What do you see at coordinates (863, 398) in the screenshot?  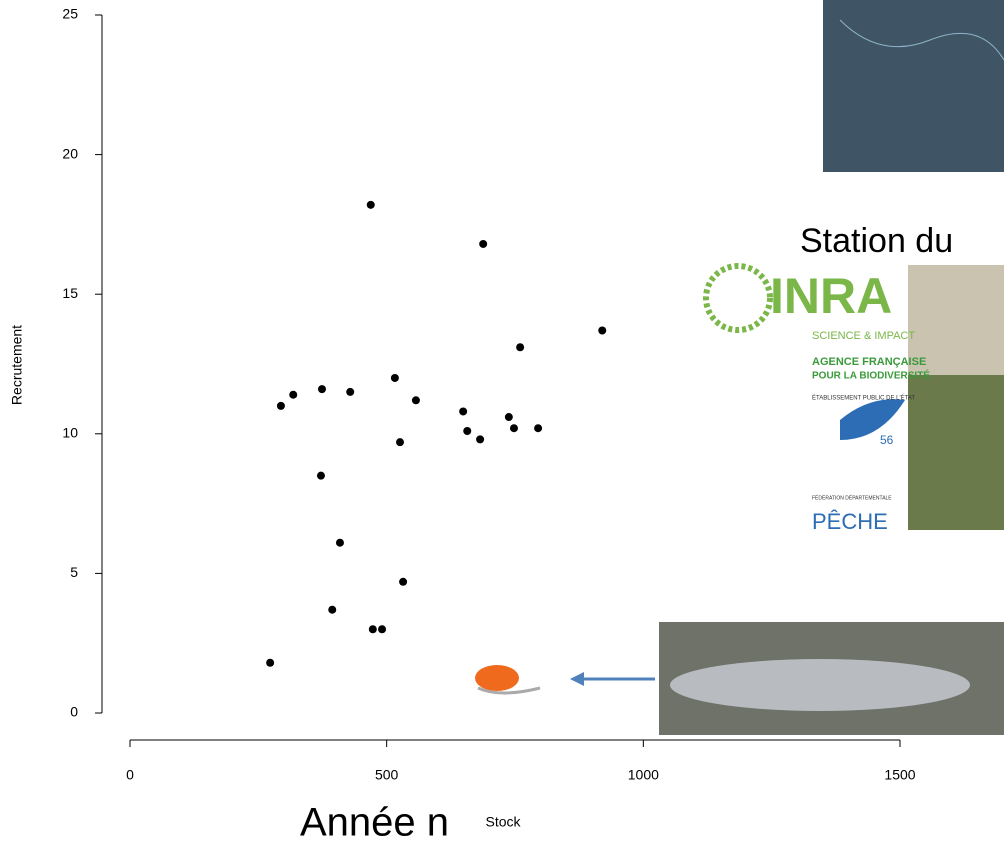 I see `afb-line: ÉTABLISSEMENT PUBLIC DE L'ÉTAT` at bounding box center [863, 398].